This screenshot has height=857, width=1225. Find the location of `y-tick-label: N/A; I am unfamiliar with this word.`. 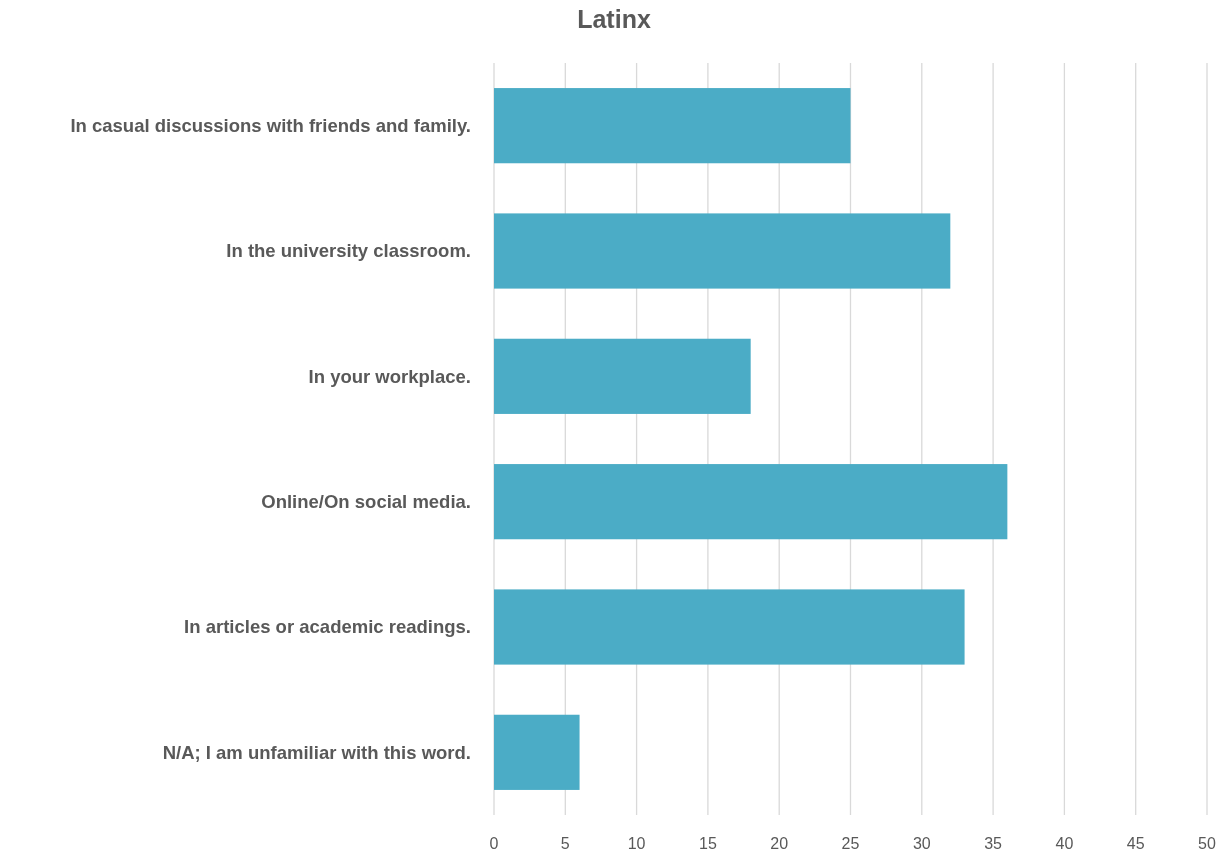

y-tick-label: N/A; I am unfamiliar with this word. is located at coordinates (316, 752).